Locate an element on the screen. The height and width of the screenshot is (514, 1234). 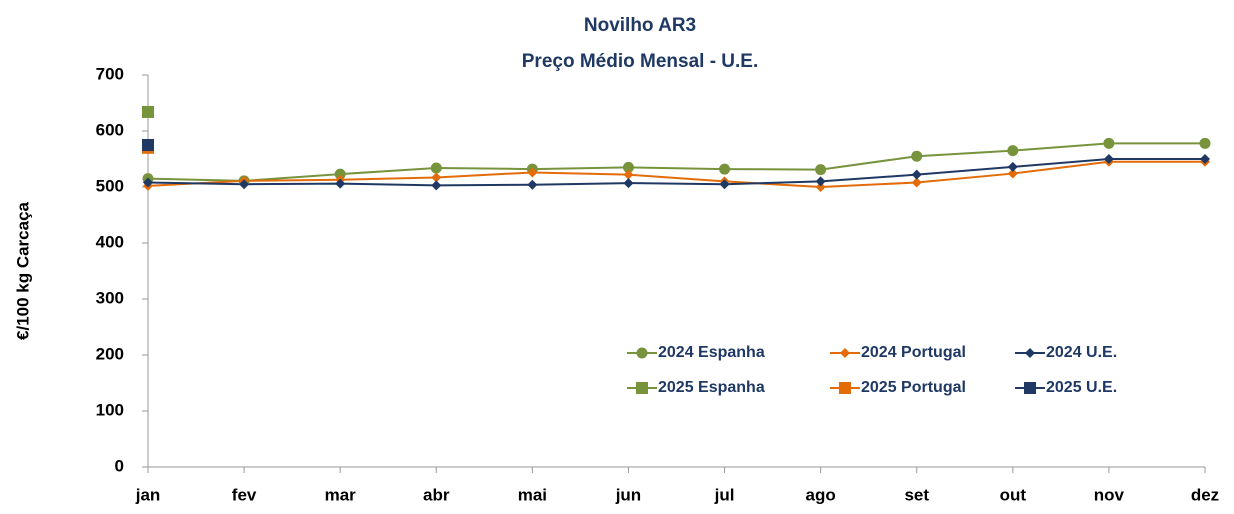
x-tick-label: ago is located at coordinates (821, 494).